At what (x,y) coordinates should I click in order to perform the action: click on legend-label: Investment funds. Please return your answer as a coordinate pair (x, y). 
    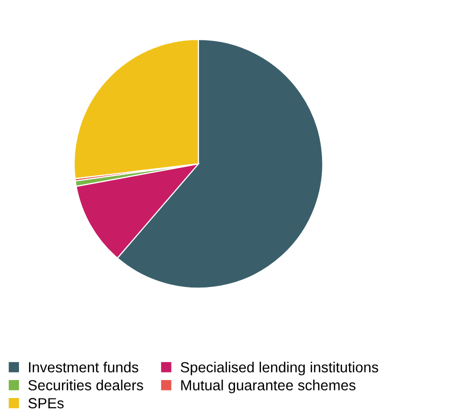
    Looking at the image, I should click on (83, 367).